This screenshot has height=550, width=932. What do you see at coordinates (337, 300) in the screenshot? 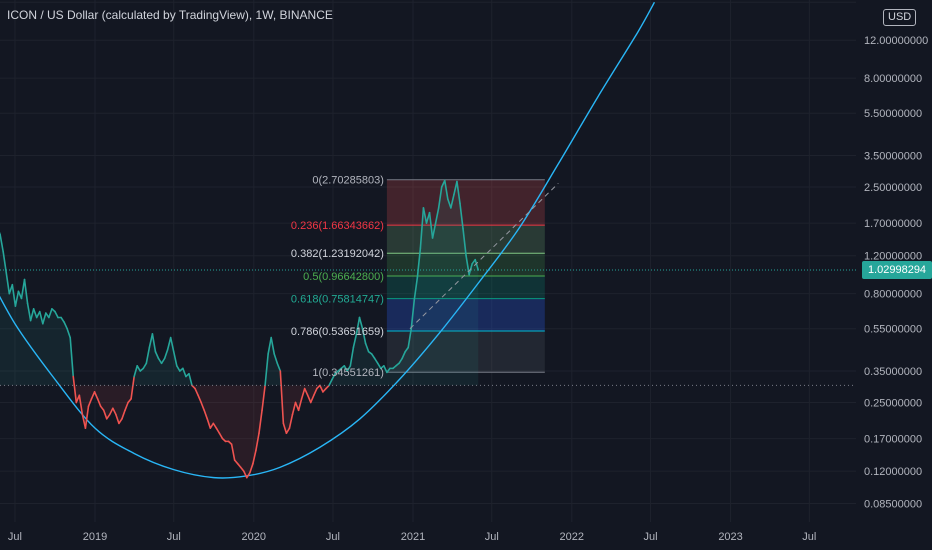
I see `fib-level-label: 0.618(0.75814747)` at bounding box center [337, 300].